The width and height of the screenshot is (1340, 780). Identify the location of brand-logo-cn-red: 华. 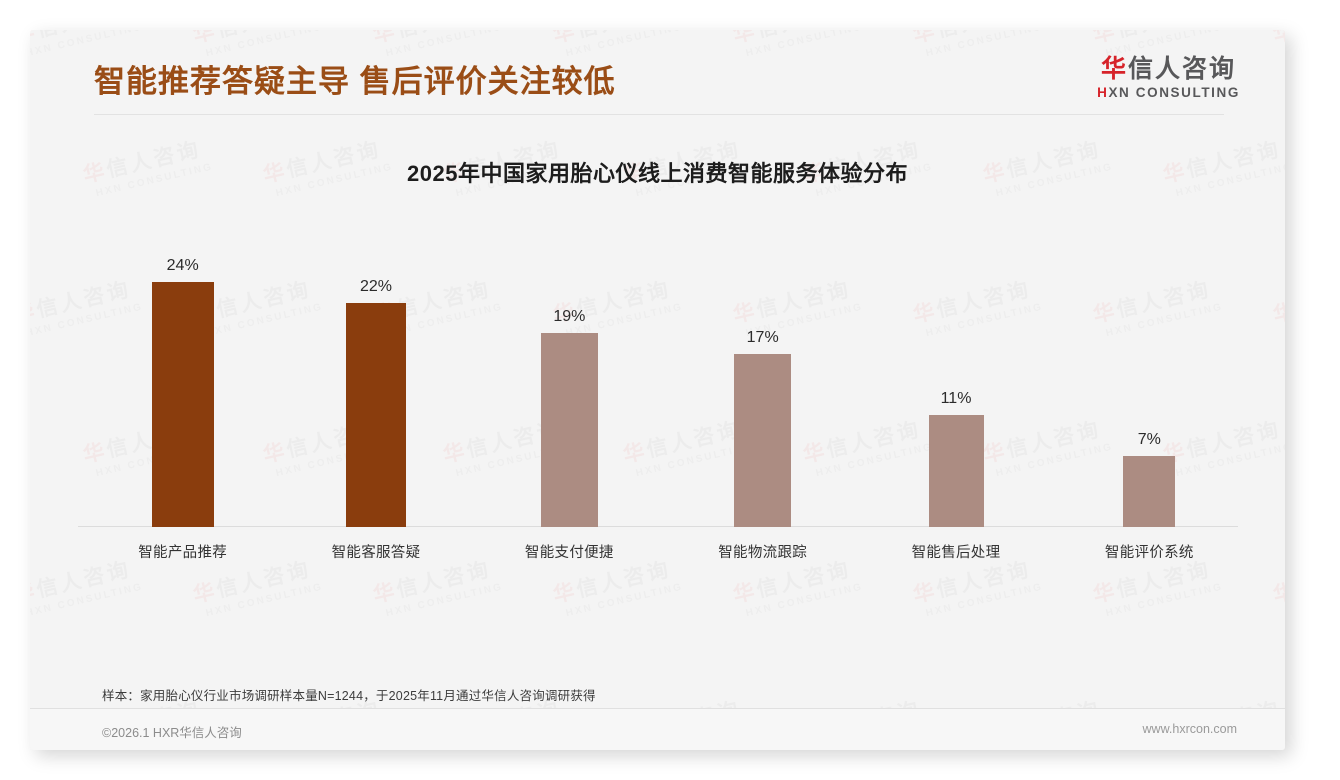
(1115, 69).